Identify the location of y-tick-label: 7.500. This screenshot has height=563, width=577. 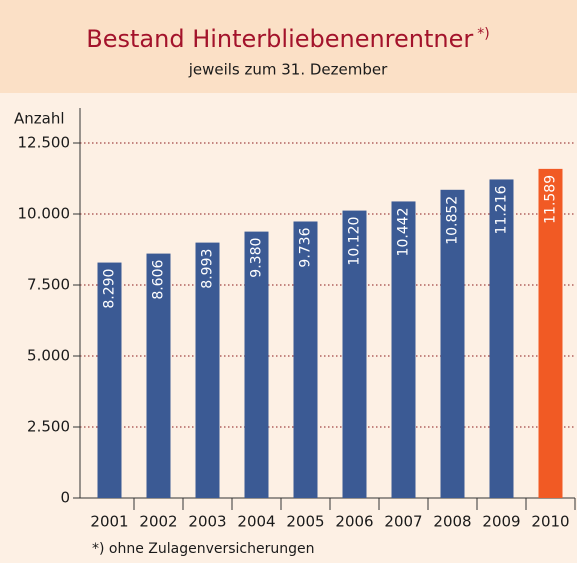
(48, 285).